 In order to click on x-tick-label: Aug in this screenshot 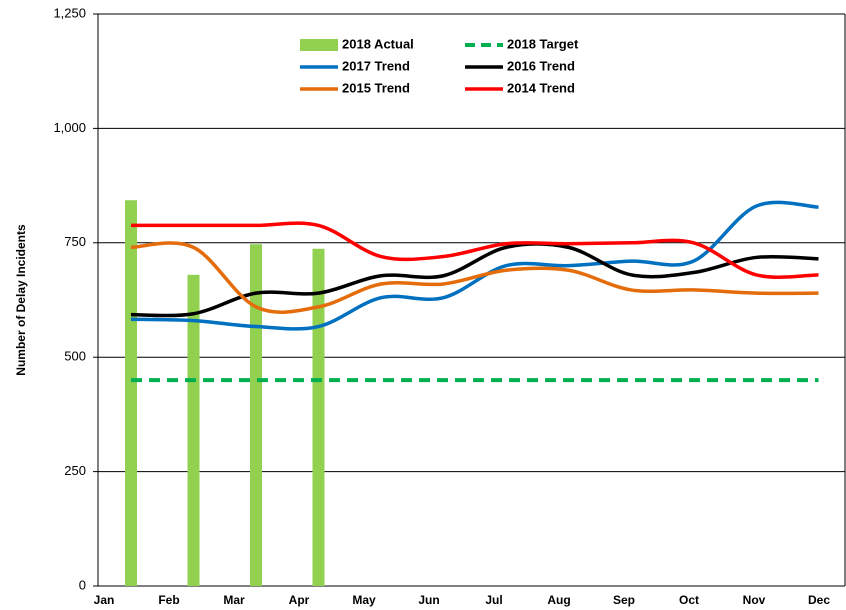, I will do `click(558, 600)`.